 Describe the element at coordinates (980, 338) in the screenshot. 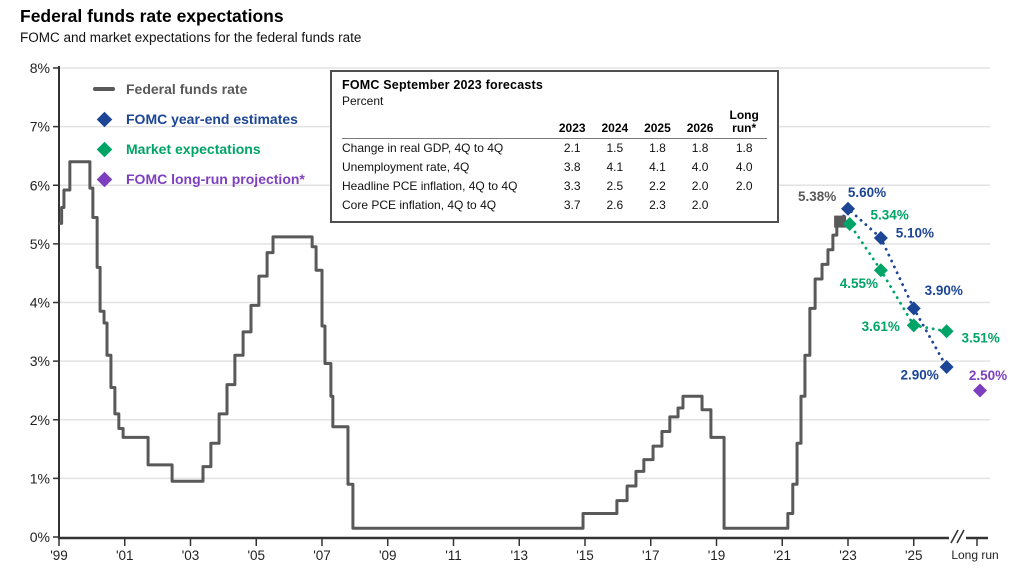

I see `annotation-label: 3.51%` at that location.